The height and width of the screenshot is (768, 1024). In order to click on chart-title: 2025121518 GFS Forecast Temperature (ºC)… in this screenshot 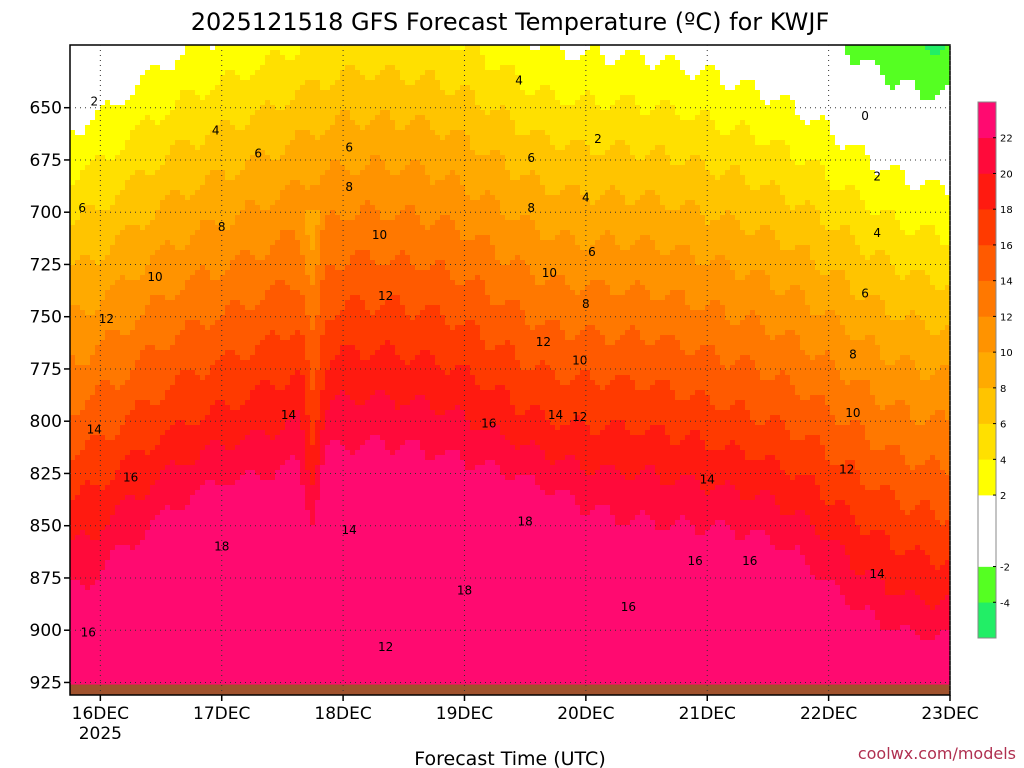, I will do `click(510, 22)`.